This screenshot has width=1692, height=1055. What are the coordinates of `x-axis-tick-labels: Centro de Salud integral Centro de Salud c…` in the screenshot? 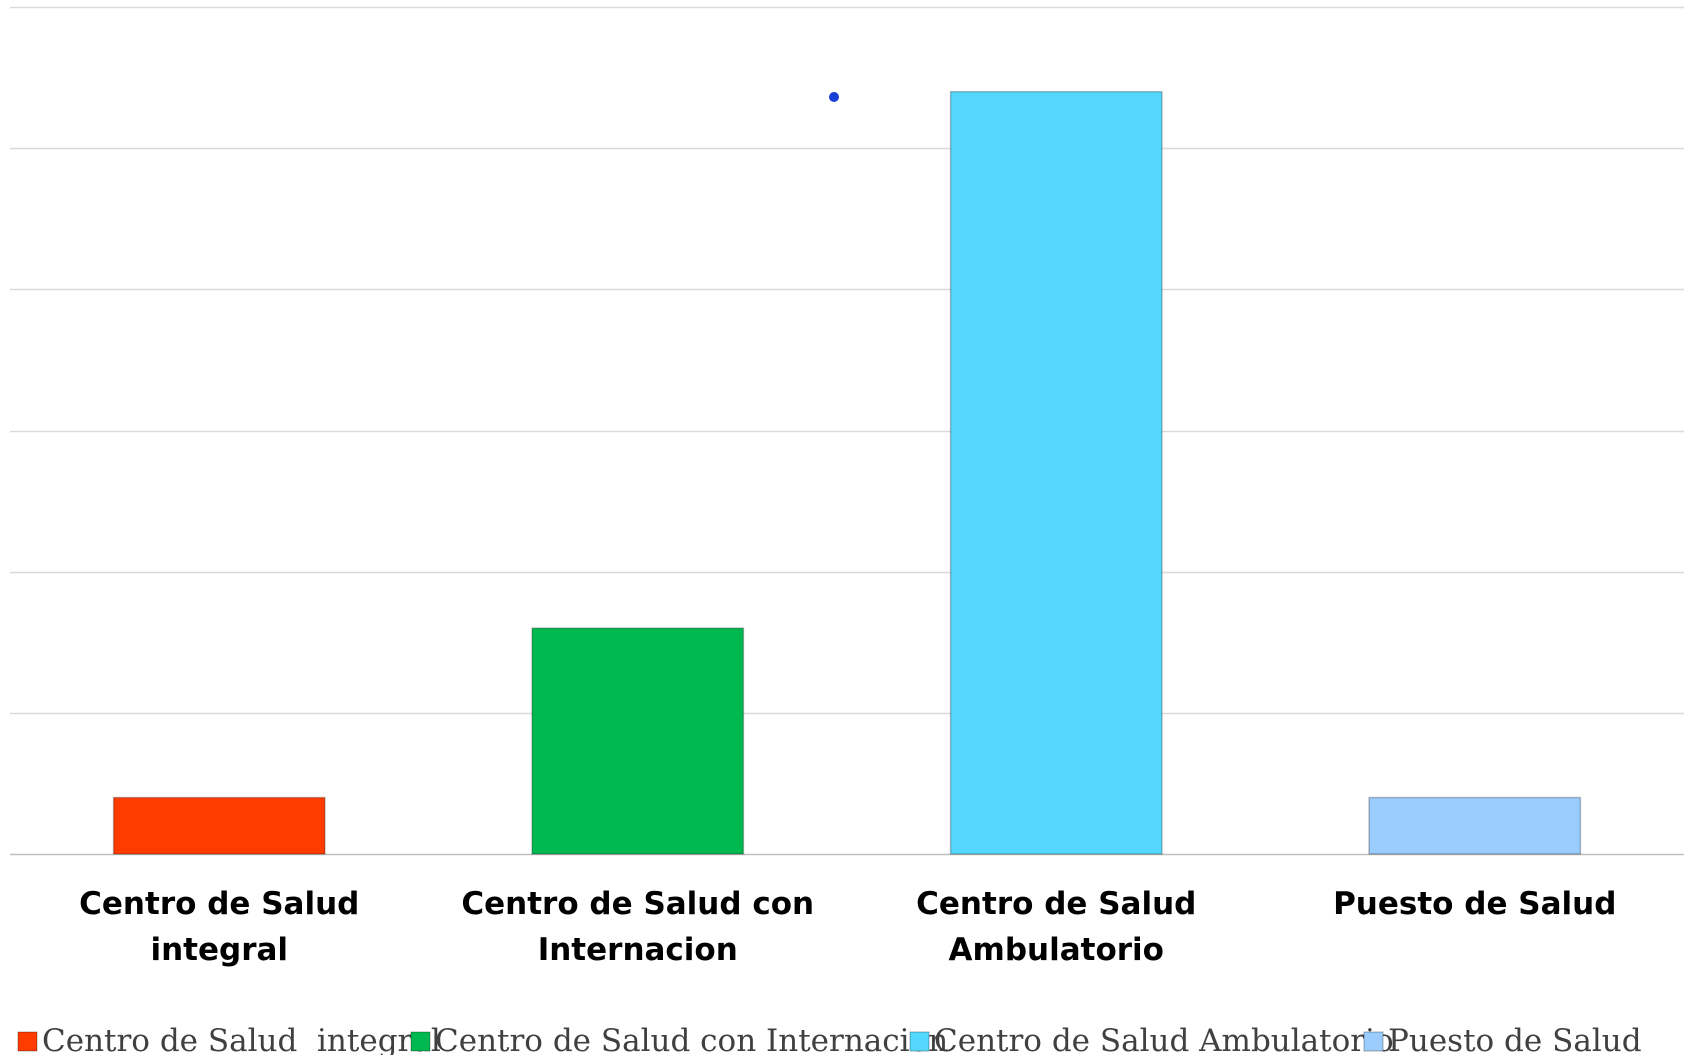 It's located at (847, 927).